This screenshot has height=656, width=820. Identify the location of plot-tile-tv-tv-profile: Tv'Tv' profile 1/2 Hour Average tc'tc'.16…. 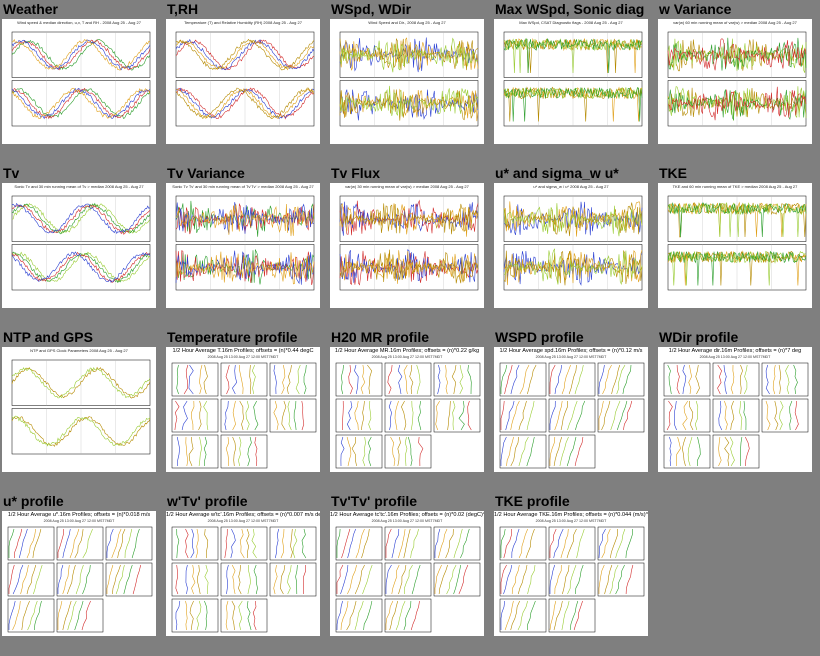
(409, 573).